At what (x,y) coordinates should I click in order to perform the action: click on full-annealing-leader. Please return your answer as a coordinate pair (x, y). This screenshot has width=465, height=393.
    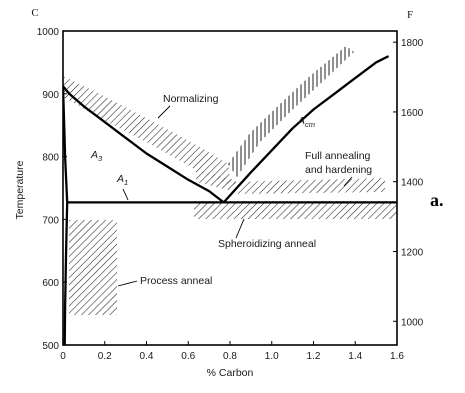
    Looking at the image, I should click on (348, 181).